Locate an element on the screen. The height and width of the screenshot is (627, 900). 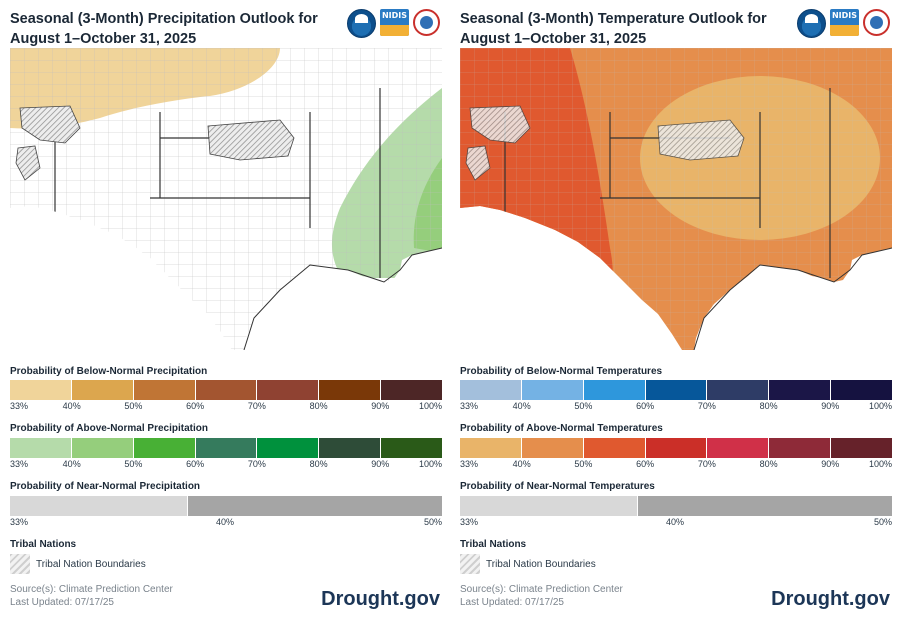
noaa-logo is located at coordinates (361, 23).